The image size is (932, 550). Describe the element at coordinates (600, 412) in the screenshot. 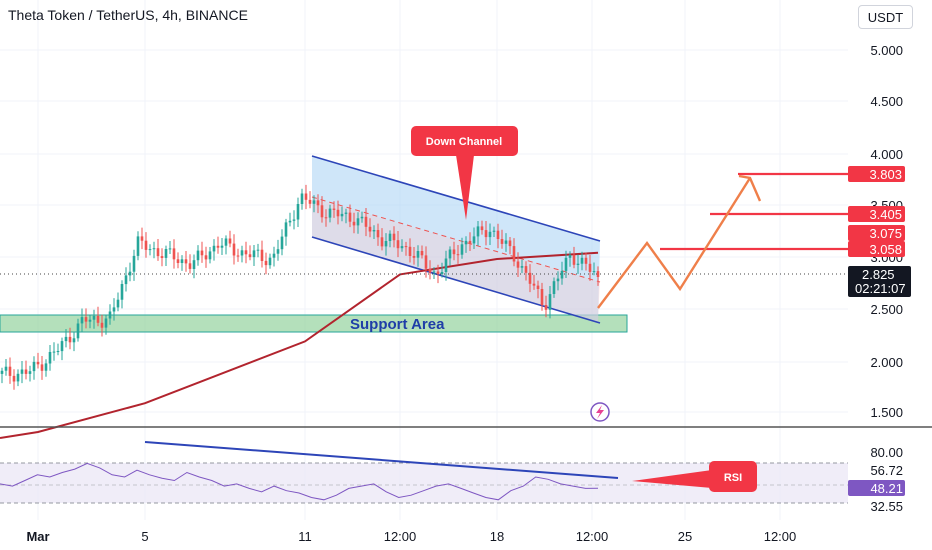

I see `lightning-icon` at that location.